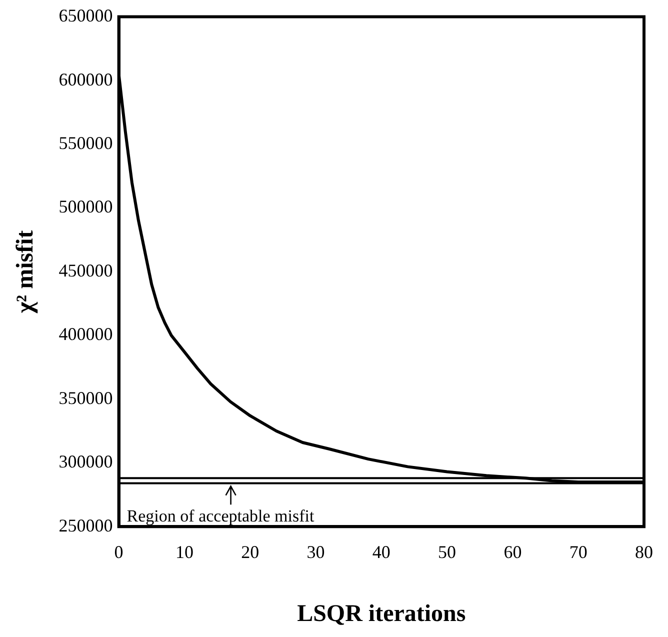  I want to click on y-tick-label: 250000, so click(85, 525).